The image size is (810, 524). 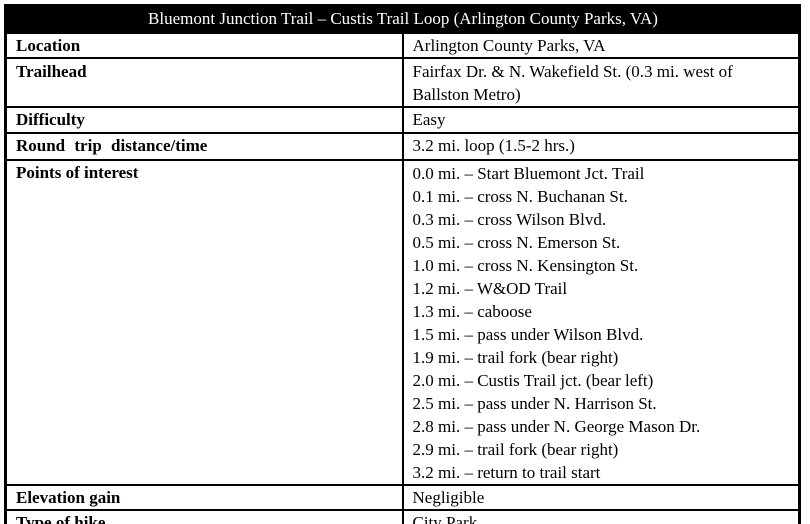 What do you see at coordinates (601, 45) in the screenshot?
I see `row-value-location: Arlington County Parks, VA` at bounding box center [601, 45].